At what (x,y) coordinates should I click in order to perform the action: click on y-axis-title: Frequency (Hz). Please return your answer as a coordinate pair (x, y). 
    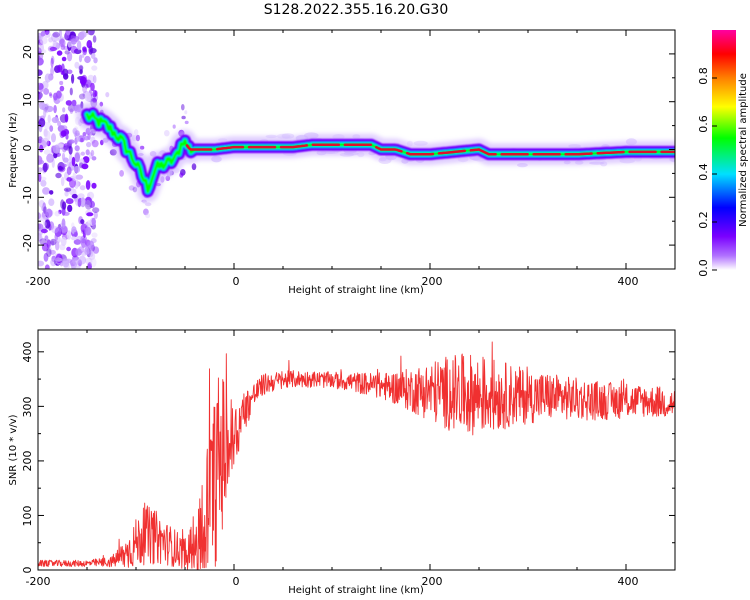
    Looking at the image, I should click on (13, 150).